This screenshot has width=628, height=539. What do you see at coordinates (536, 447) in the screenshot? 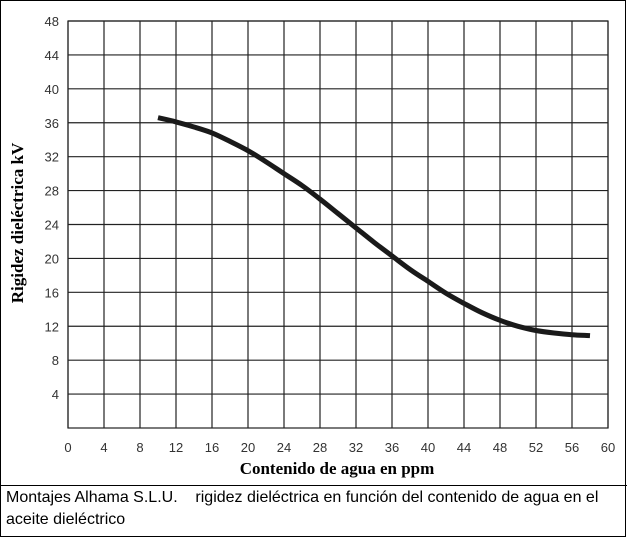
I see `x-tick-label: 52` at bounding box center [536, 447].